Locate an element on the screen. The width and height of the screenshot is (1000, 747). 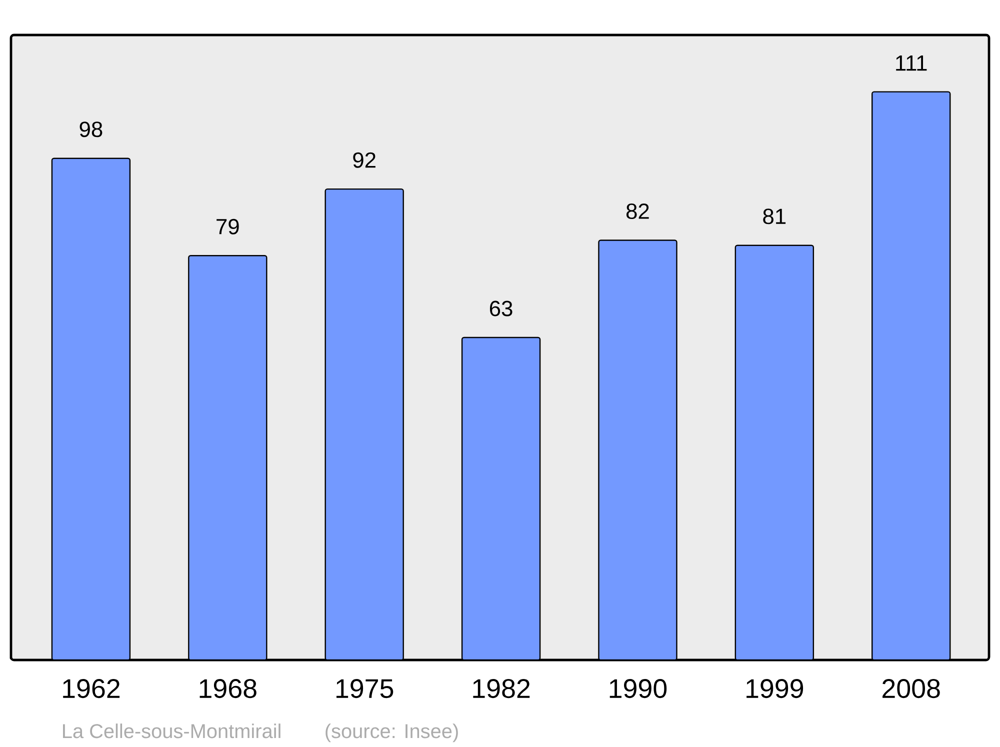
x-tick-label: 1982 is located at coordinates (501, 688).